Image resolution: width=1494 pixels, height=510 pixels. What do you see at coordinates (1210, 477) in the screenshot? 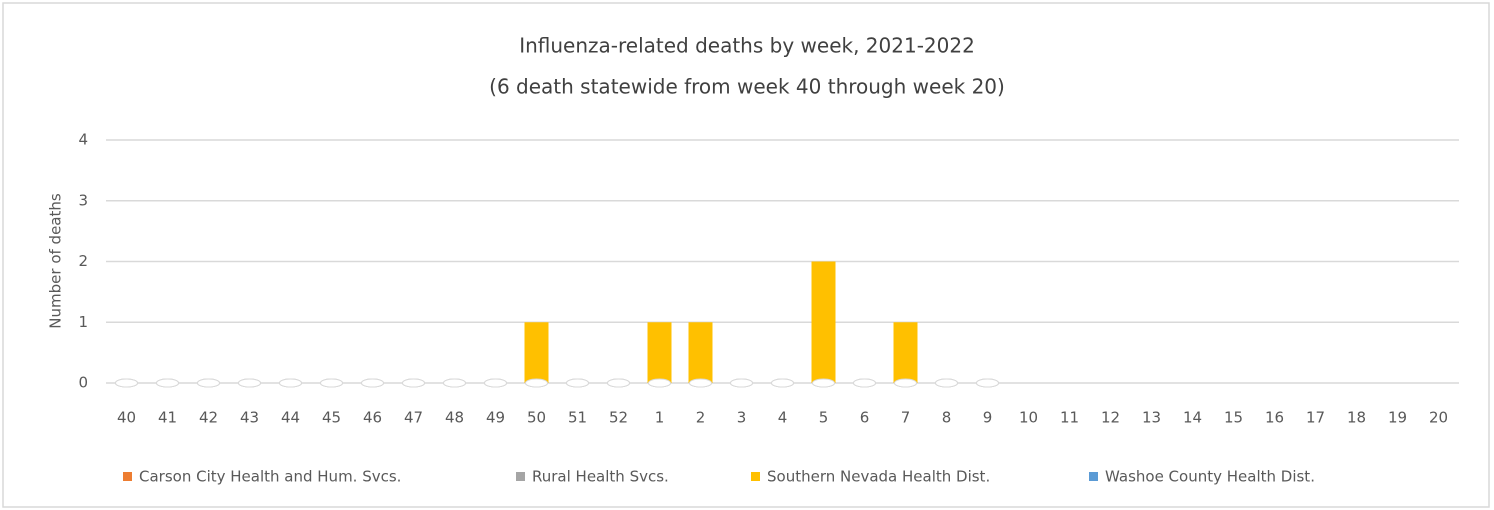
I see `legend-label: Washoe County Health Dist.` at bounding box center [1210, 477].